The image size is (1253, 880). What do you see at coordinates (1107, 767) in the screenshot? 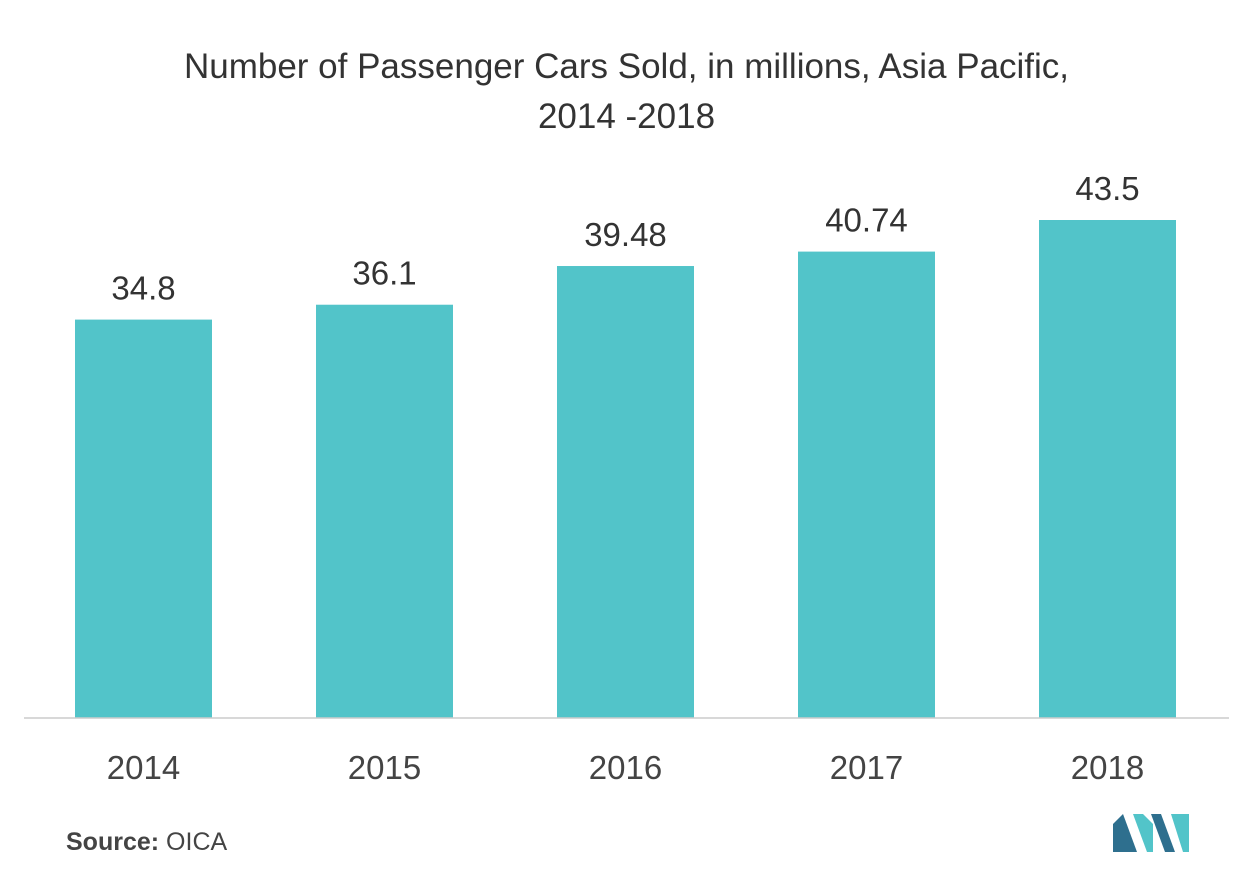
I see `x-tick-label-2018: 2018` at bounding box center [1107, 767].